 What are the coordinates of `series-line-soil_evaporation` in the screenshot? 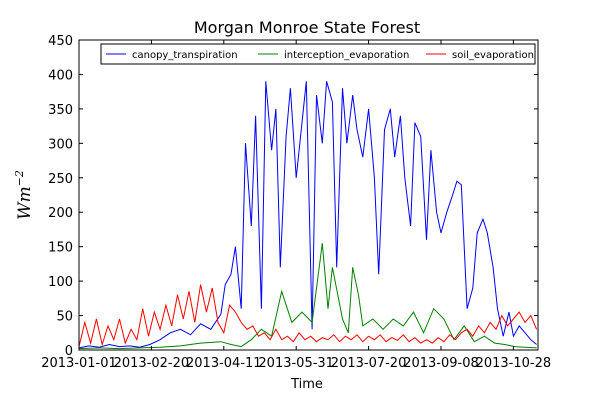 It's located at (308, 315).